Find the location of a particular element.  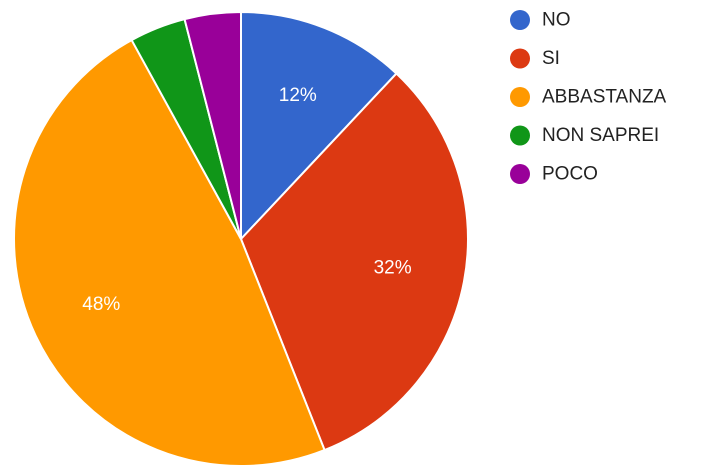

data-label-abbastanza: 48% is located at coordinates (101, 304).